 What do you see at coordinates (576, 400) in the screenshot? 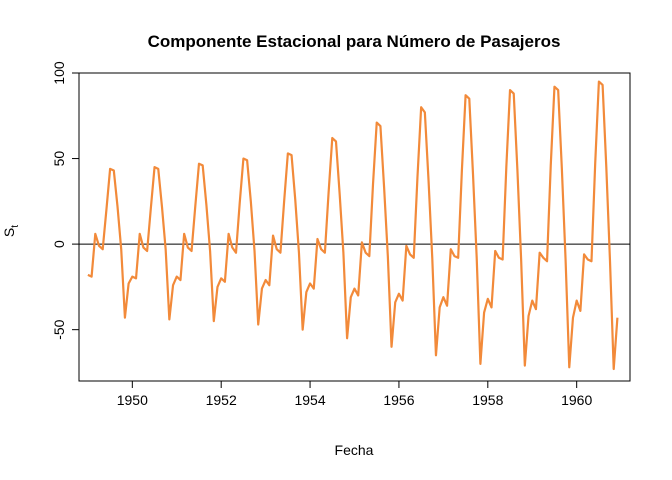
I see `x-tick-label: 1960` at bounding box center [576, 400].